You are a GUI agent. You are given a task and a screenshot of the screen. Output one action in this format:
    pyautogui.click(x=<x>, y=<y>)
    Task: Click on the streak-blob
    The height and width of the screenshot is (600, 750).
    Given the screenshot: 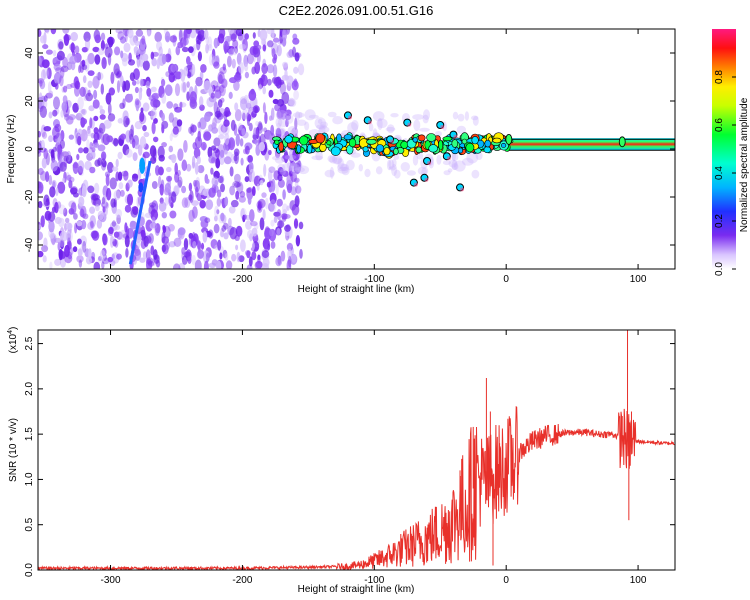 What is the action you would take?
    pyautogui.click(x=142, y=165)
    